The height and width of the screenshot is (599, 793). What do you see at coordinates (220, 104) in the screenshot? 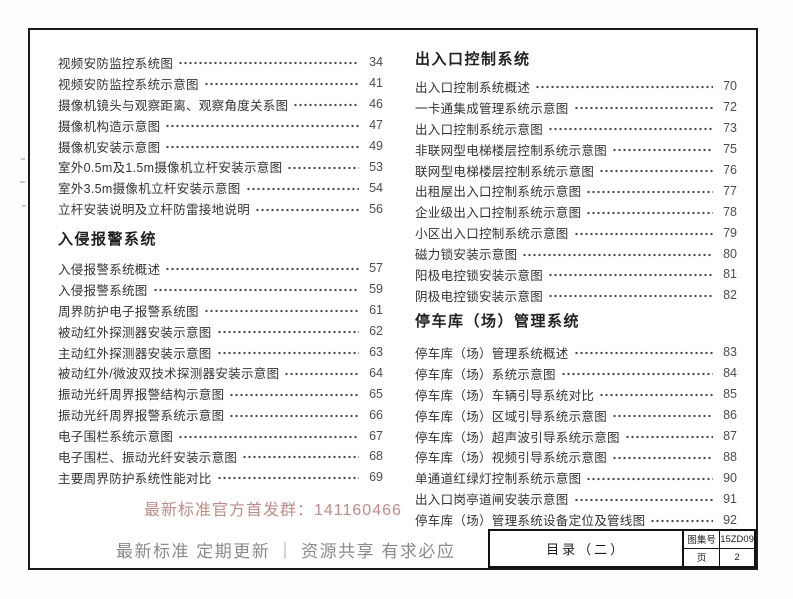
I see `toc-entry: 摄像机镜头与观察距离、观察角度关系图 46` at bounding box center [220, 104].